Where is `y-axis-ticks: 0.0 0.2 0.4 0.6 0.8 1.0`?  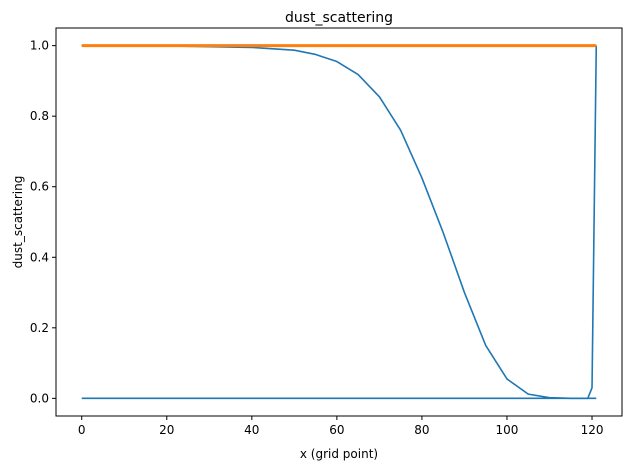 y-axis-ticks: 0.0 0.2 0.4 0.6 0.8 1.0 is located at coordinates (43, 222).